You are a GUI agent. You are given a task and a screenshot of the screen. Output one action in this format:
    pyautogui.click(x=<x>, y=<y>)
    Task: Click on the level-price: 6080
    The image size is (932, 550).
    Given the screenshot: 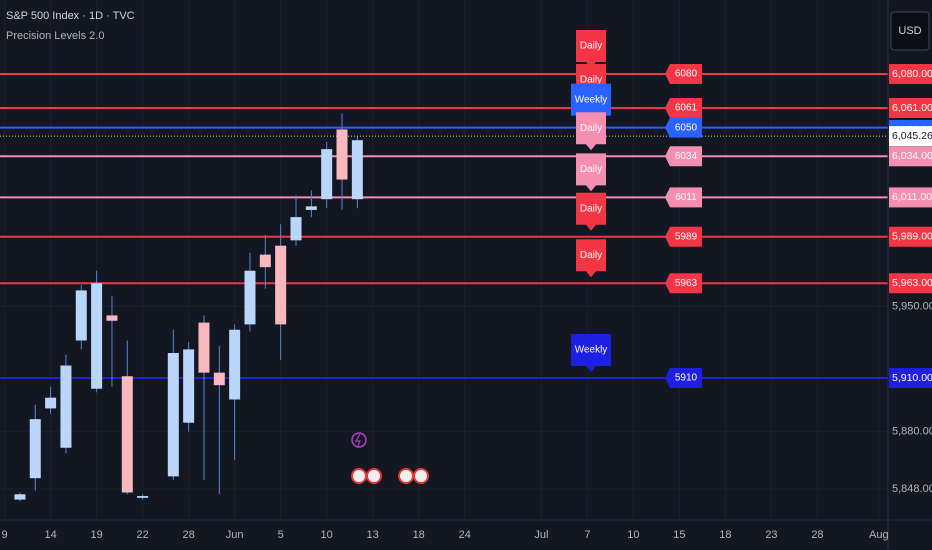 What is the action you would take?
    pyautogui.click(x=686, y=74)
    